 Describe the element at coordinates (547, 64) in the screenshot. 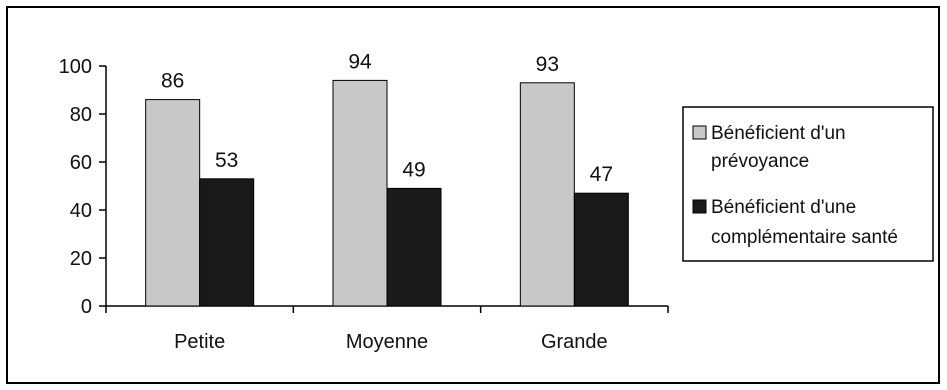

I see `data-label: 93` at that location.